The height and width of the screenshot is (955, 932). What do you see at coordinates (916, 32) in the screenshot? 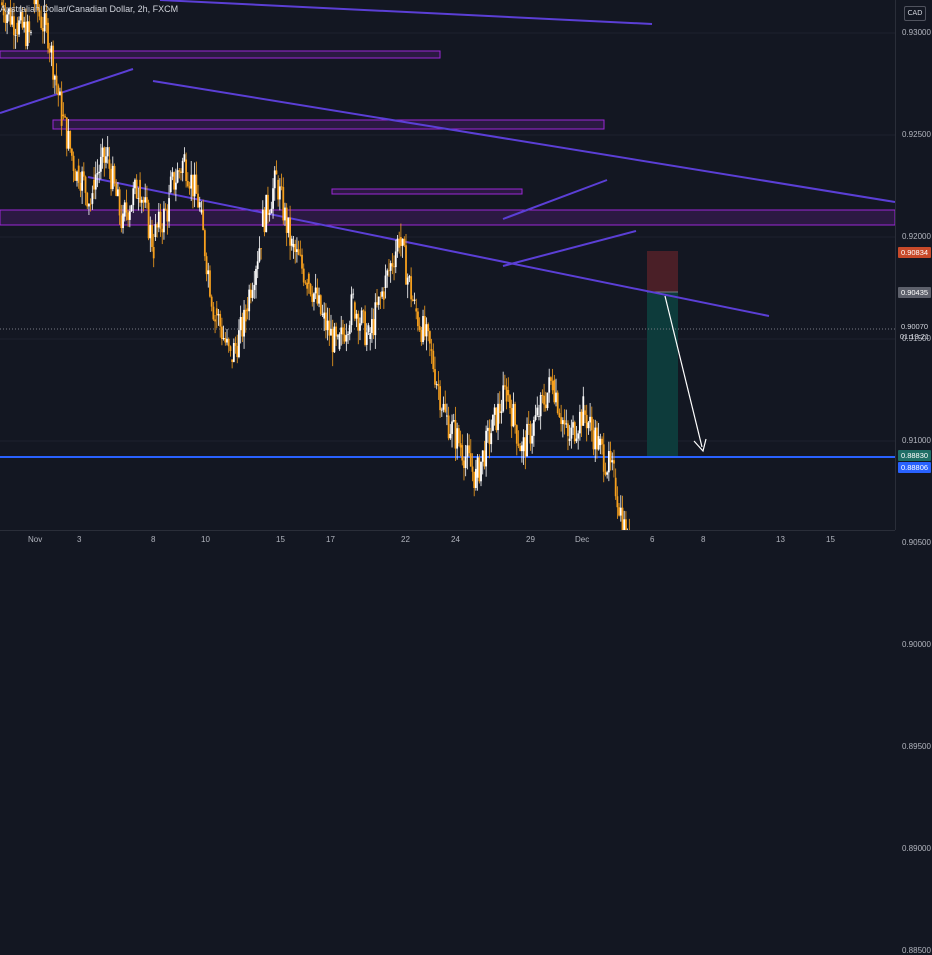
I see `price-tick-label: 0.93000` at bounding box center [916, 32].